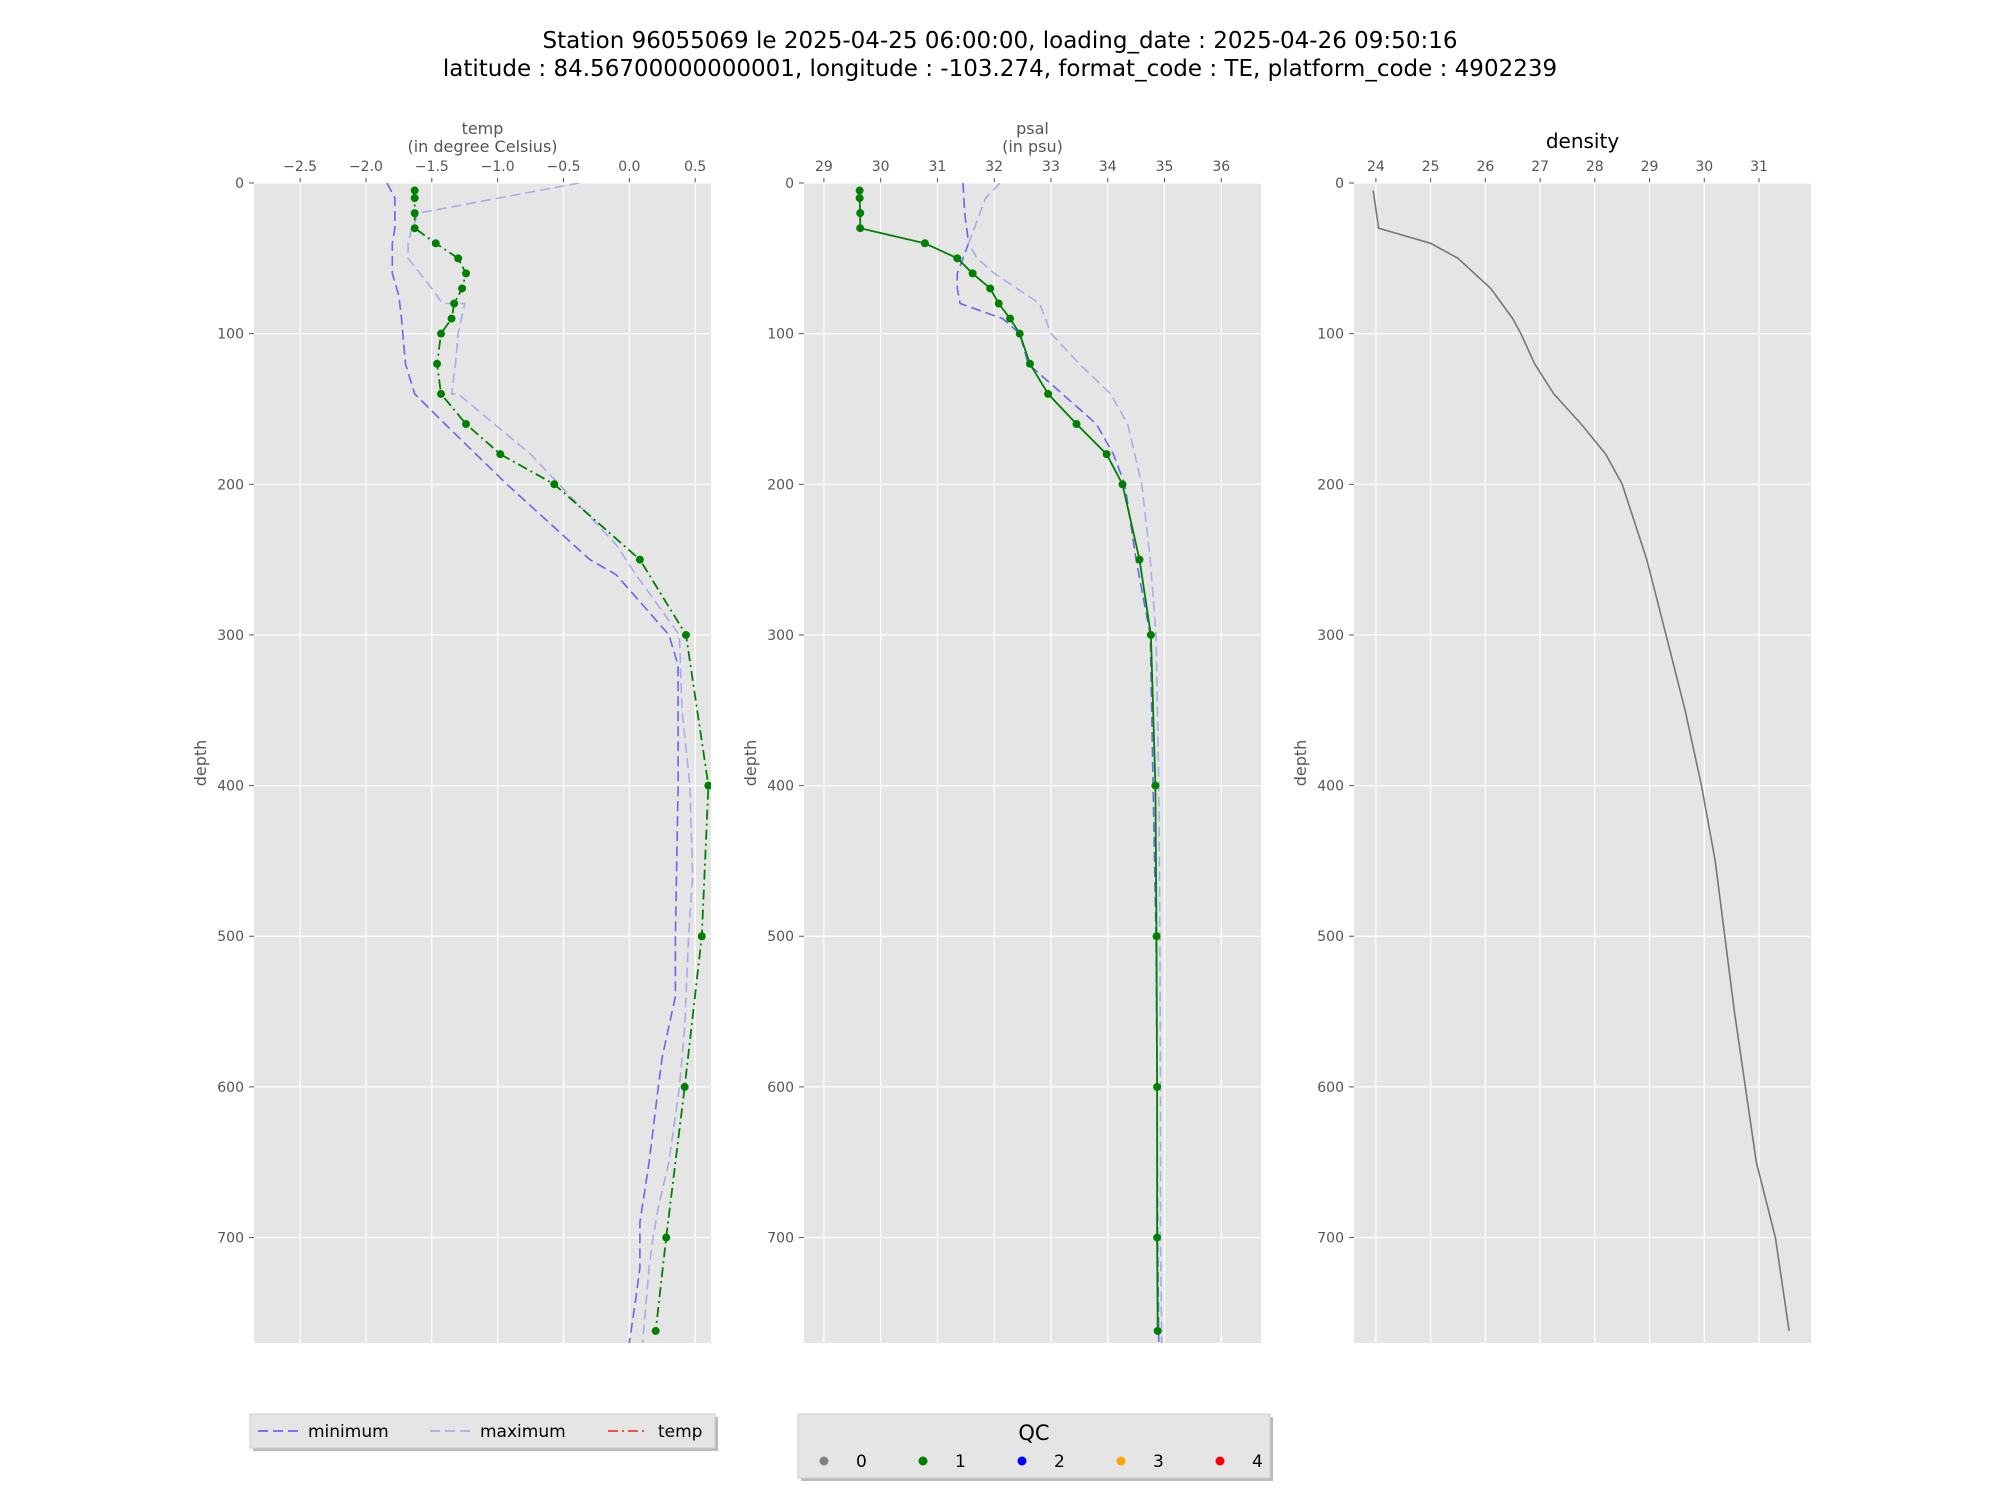  I want to click on chart-1-x-tick-label: 32, so click(994, 167).